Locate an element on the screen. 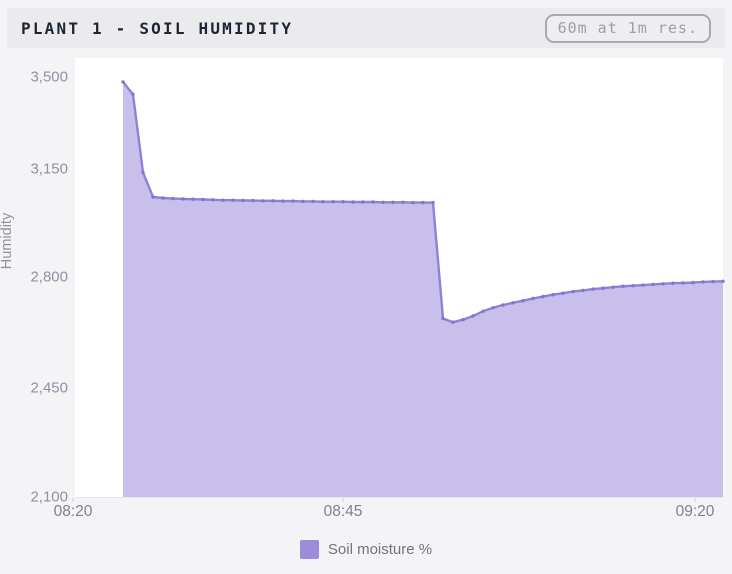 This screenshot has width=732, height=574. y-axis-title: Humidity is located at coordinates (7, 241).